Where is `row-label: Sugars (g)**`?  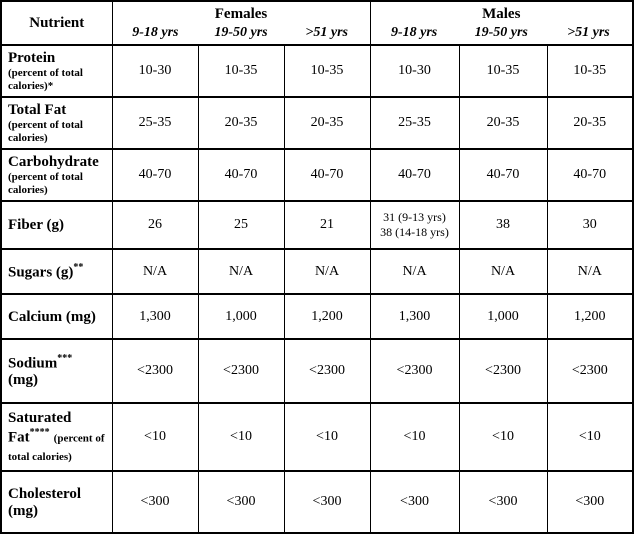
row-label: Sugars (g)** is located at coordinates (56, 271).